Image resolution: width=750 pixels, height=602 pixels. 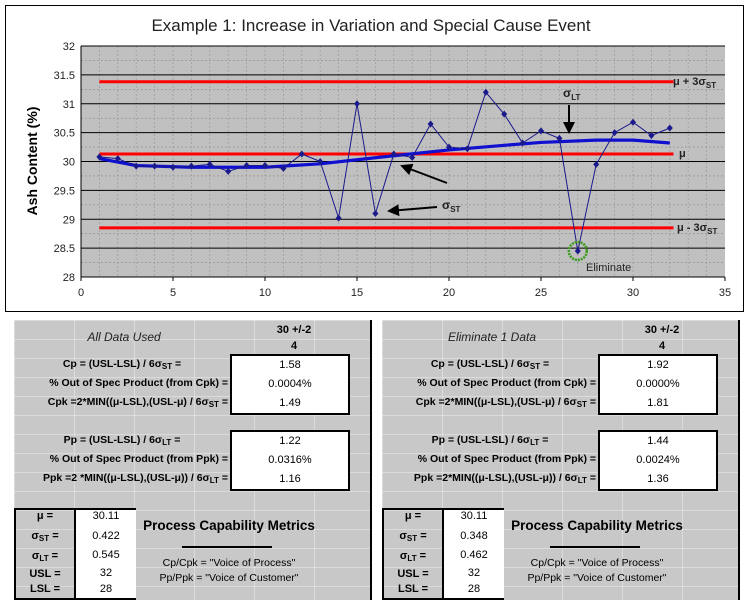 I want to click on spec-width: 4, so click(x=294, y=346).